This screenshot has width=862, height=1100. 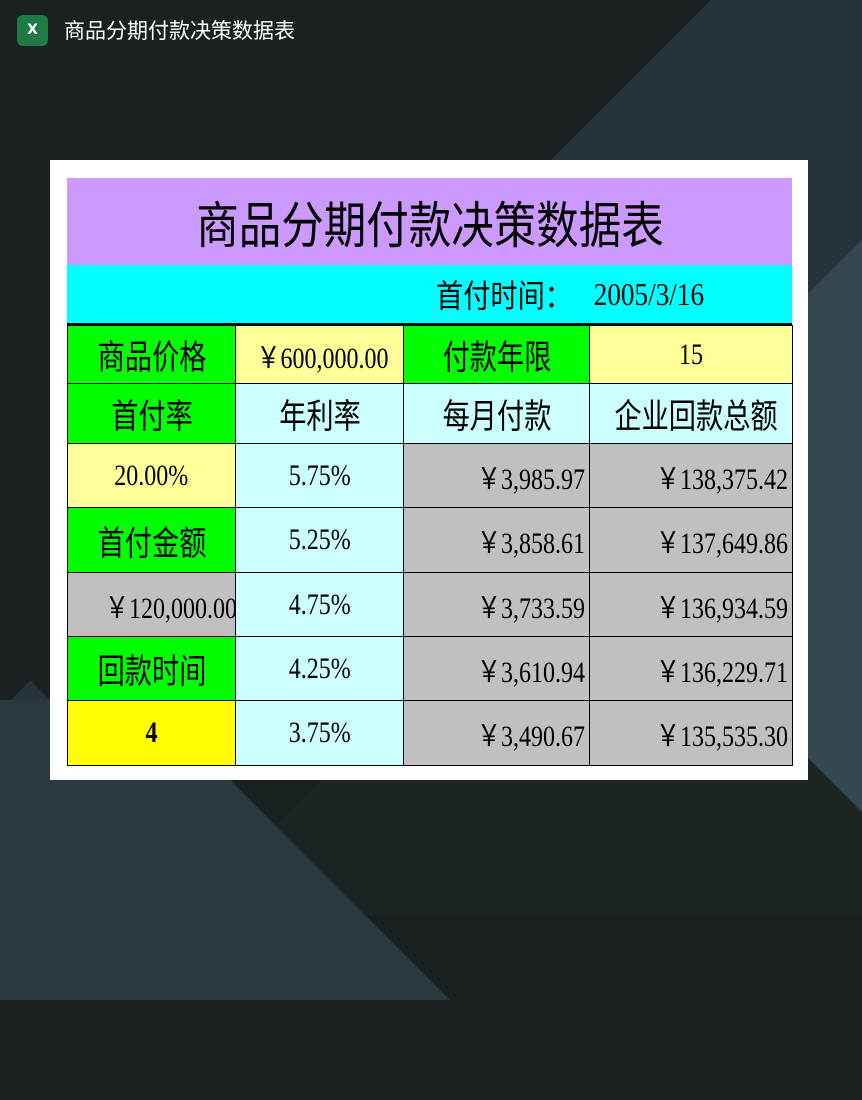 What do you see at coordinates (722, 479) in the screenshot?
I see `cell-text: ￥138,375.42` at bounding box center [722, 479].